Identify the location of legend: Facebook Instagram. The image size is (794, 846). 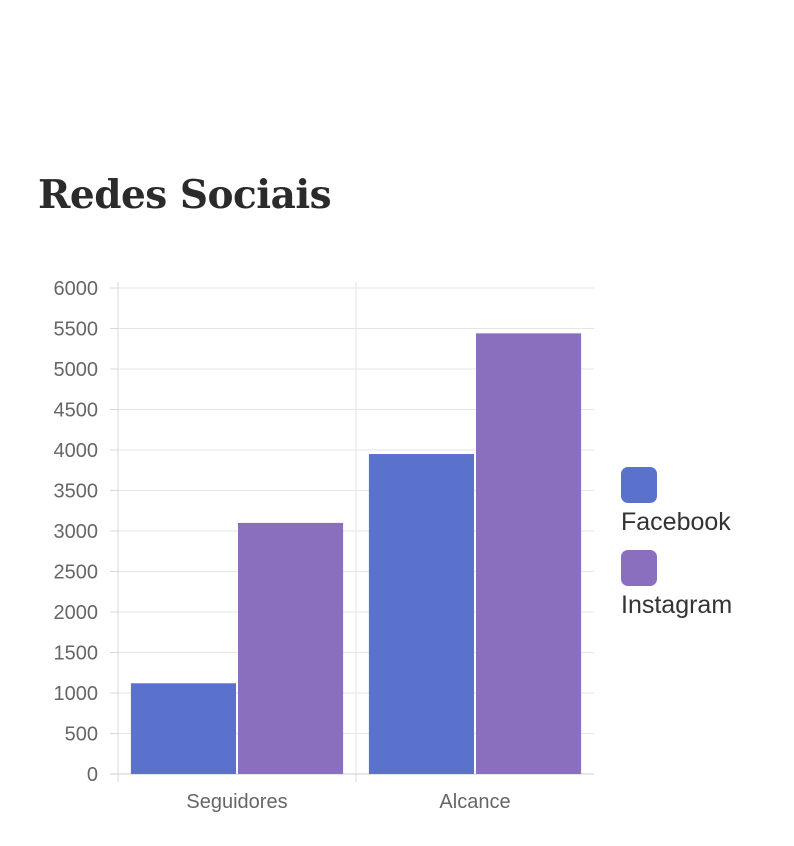
(676, 543).